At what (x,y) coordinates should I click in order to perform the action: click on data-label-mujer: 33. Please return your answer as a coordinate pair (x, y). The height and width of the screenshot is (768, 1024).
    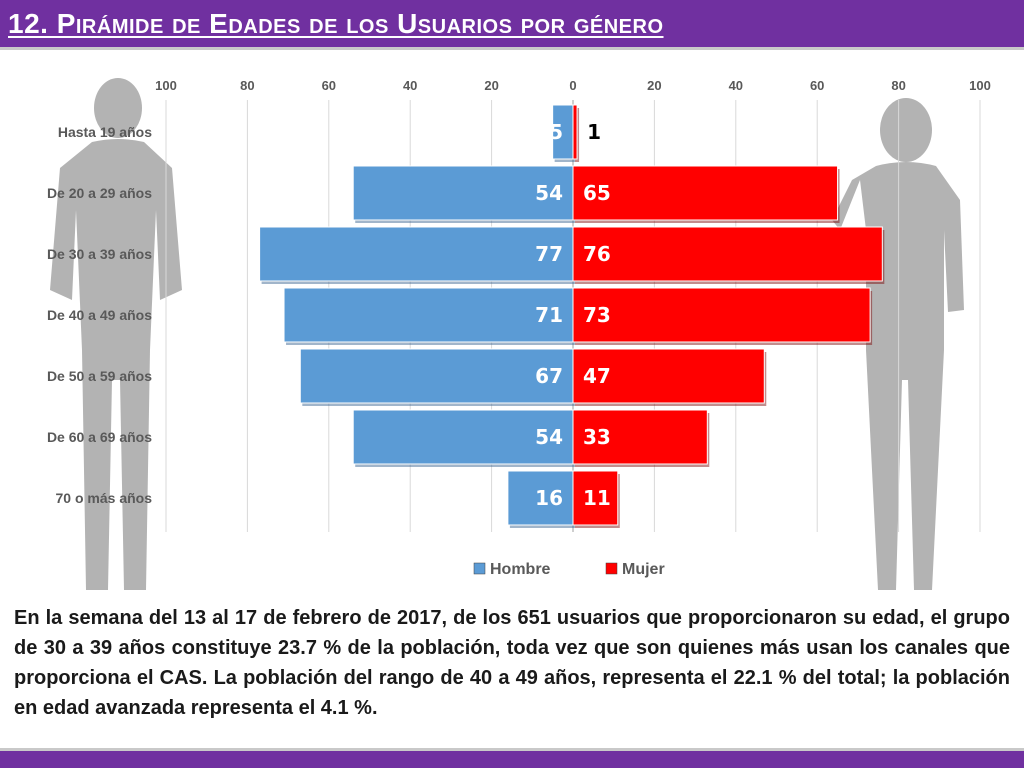
    Looking at the image, I should click on (597, 437).